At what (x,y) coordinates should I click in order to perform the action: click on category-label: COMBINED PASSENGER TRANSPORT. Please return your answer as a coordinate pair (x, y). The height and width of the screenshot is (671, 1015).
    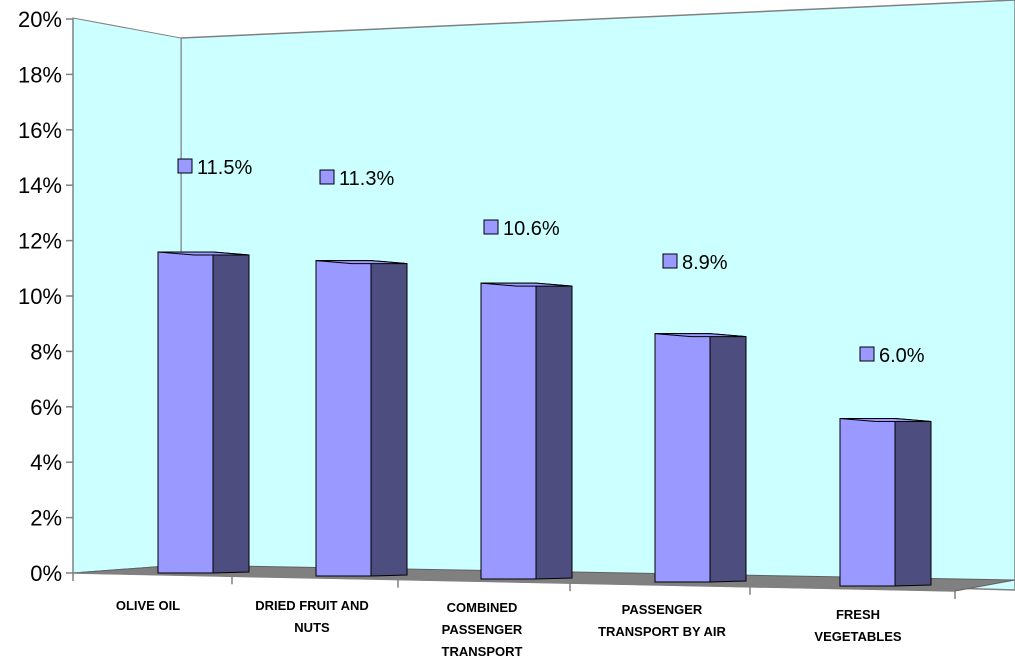
    Looking at the image, I should click on (482, 629).